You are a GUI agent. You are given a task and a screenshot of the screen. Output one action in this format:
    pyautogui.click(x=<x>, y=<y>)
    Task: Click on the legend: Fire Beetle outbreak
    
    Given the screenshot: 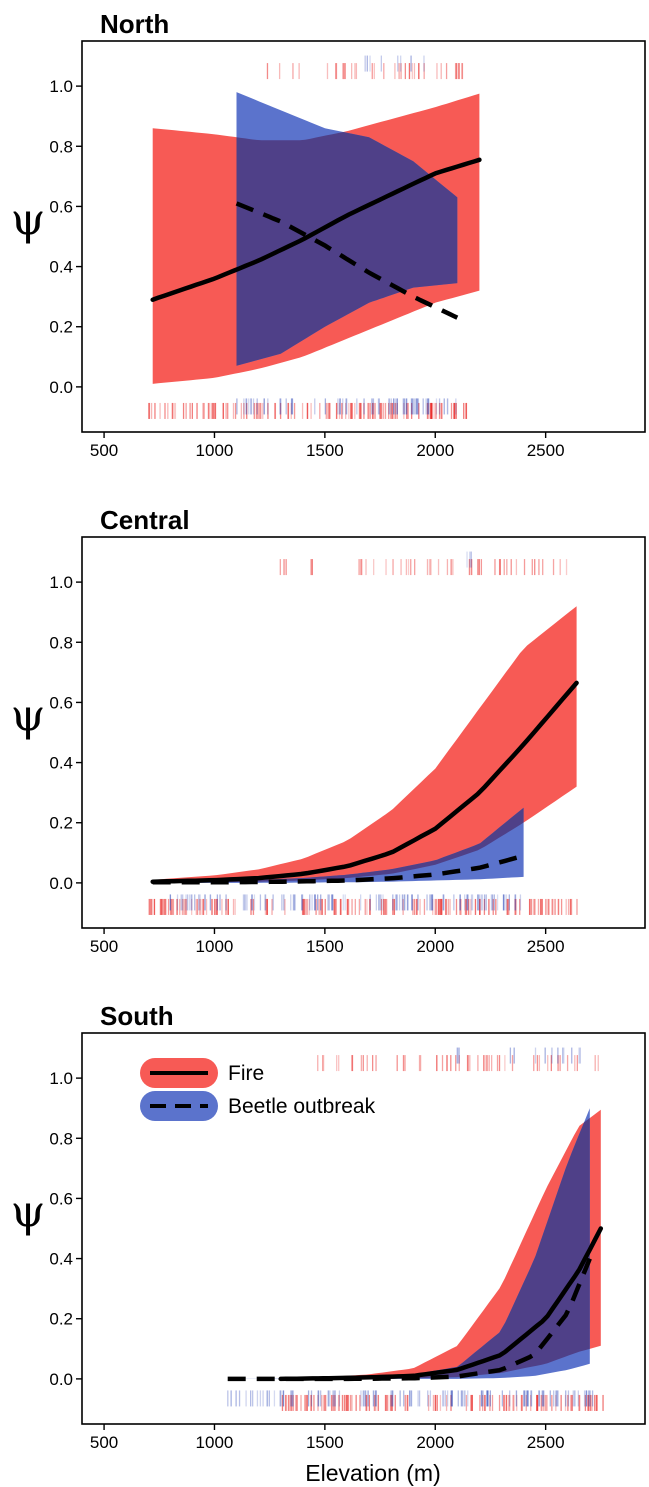 What is the action you would take?
    pyautogui.click(x=258, y=1089)
    